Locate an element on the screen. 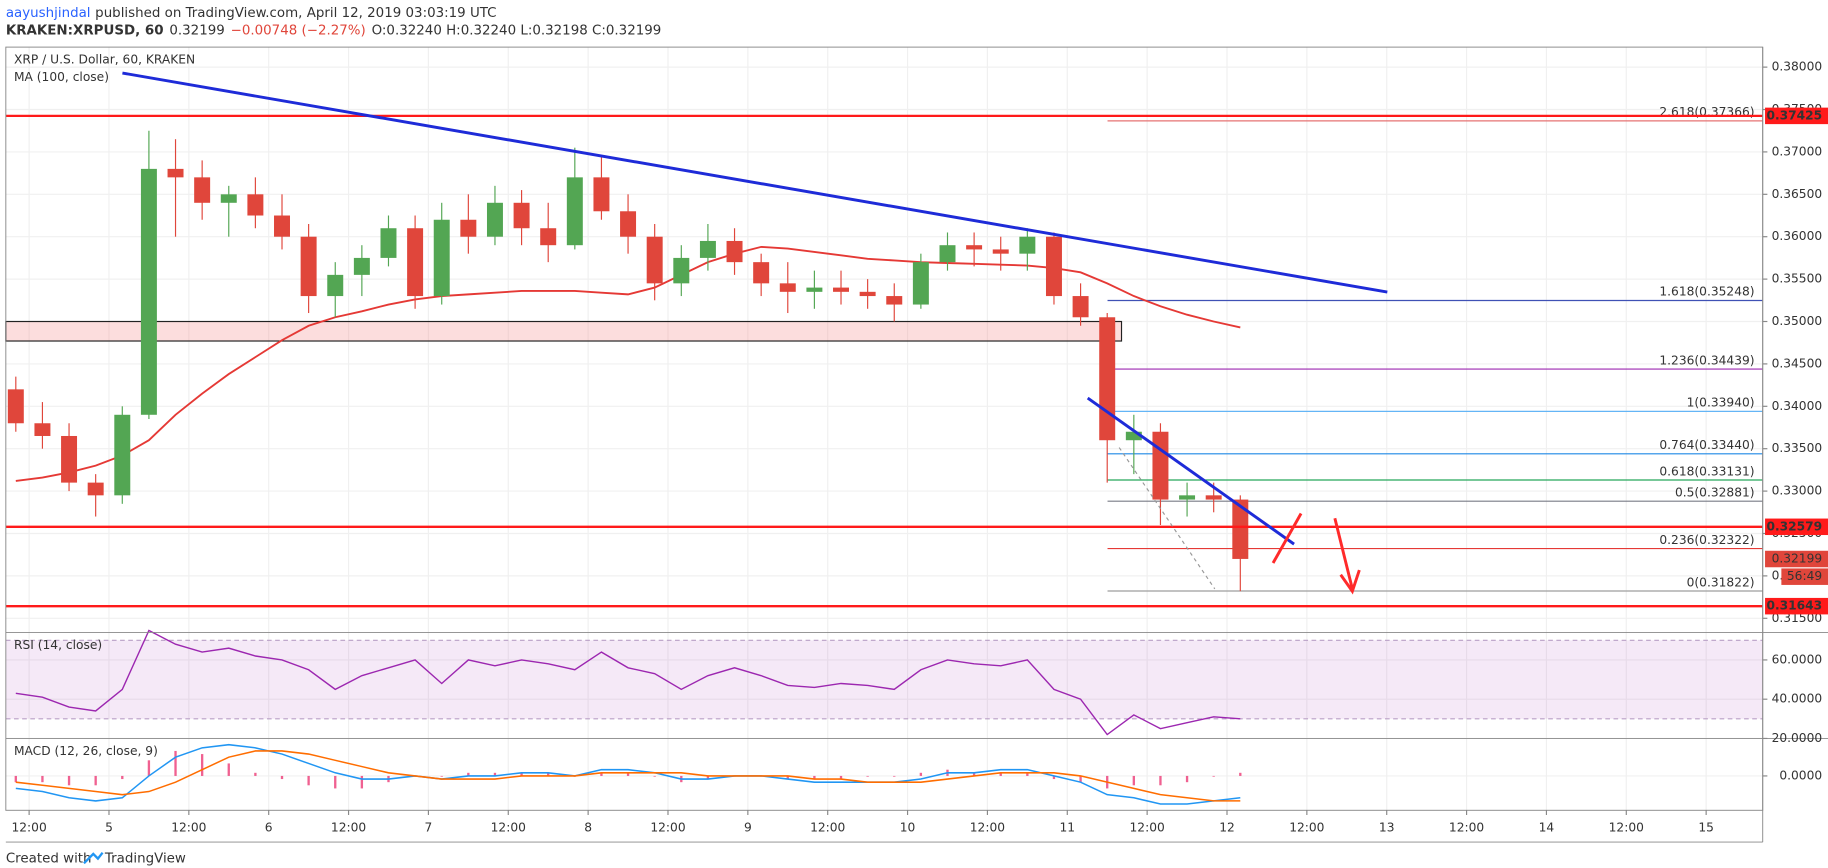  countdown: 56:49 is located at coordinates (1804, 576).